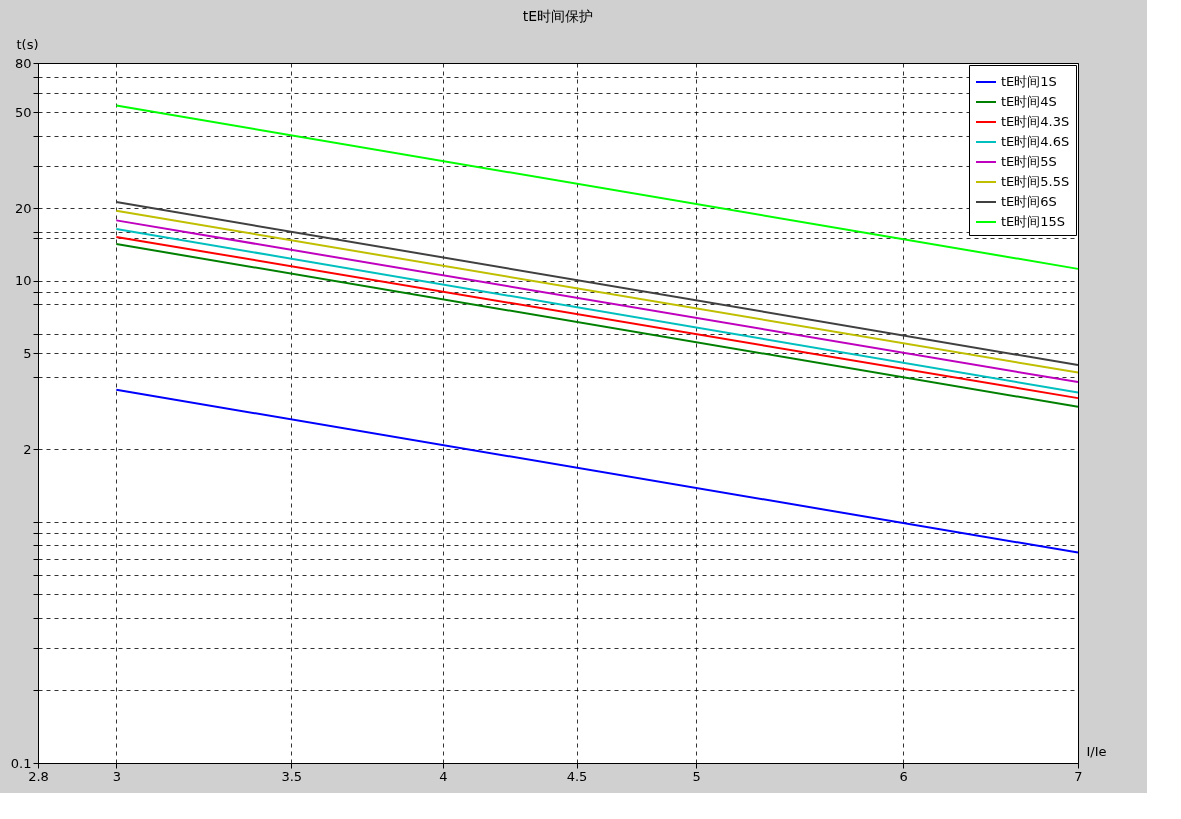 The width and height of the screenshot is (1181, 819). What do you see at coordinates (696, 776) in the screenshot?
I see `x-tick-label: 5` at bounding box center [696, 776].